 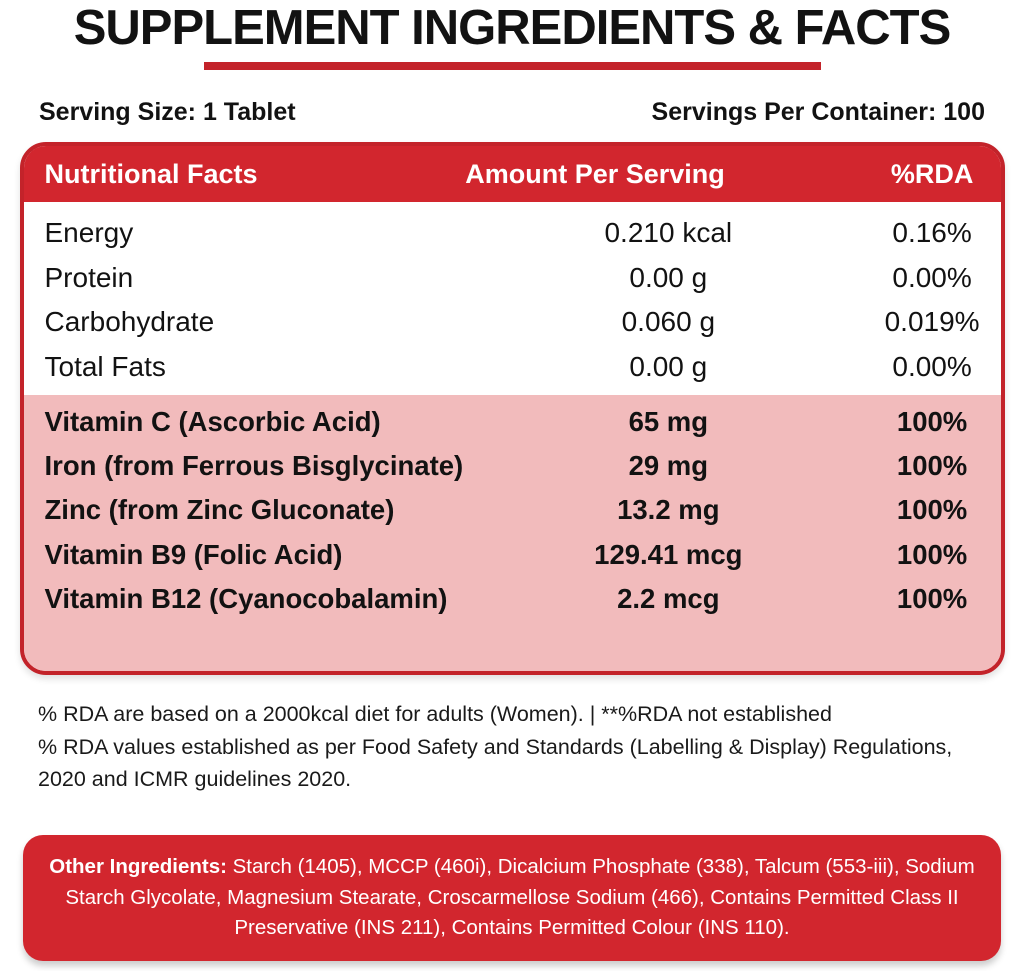 I want to click on nutrient-amount: 13.2 mg, so click(x=668, y=510).